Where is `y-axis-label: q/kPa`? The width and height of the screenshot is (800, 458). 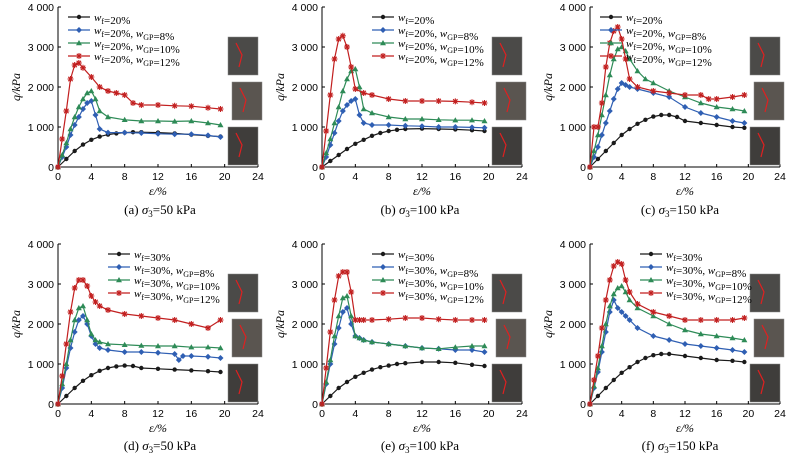
y-axis-label: q/kPa is located at coordinates (548, 324).